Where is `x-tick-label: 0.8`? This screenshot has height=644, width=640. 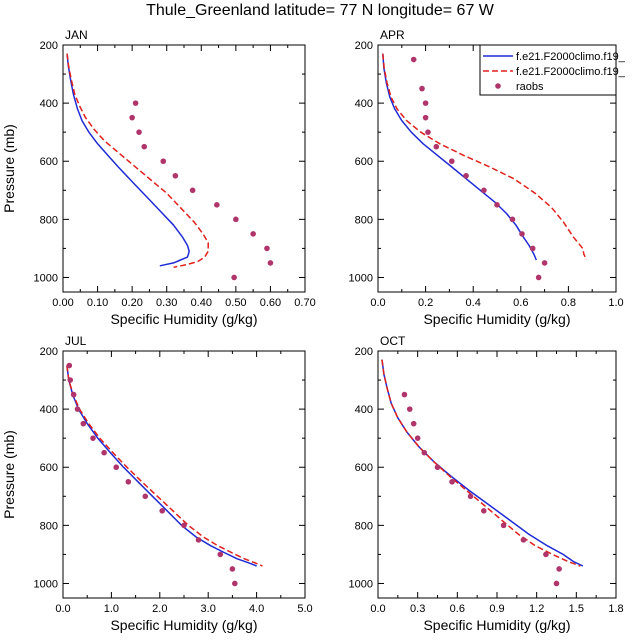
x-tick-label: 0.8 is located at coordinates (568, 303).